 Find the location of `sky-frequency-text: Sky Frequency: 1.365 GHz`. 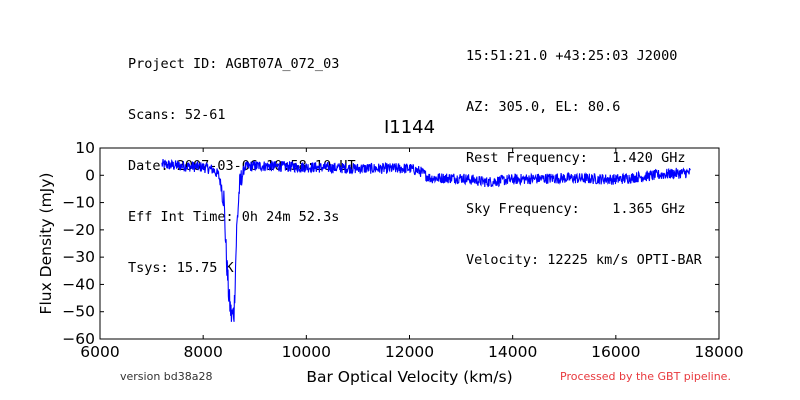

sky-frequency-text: Sky Frequency: 1.365 GHz is located at coordinates (576, 209).